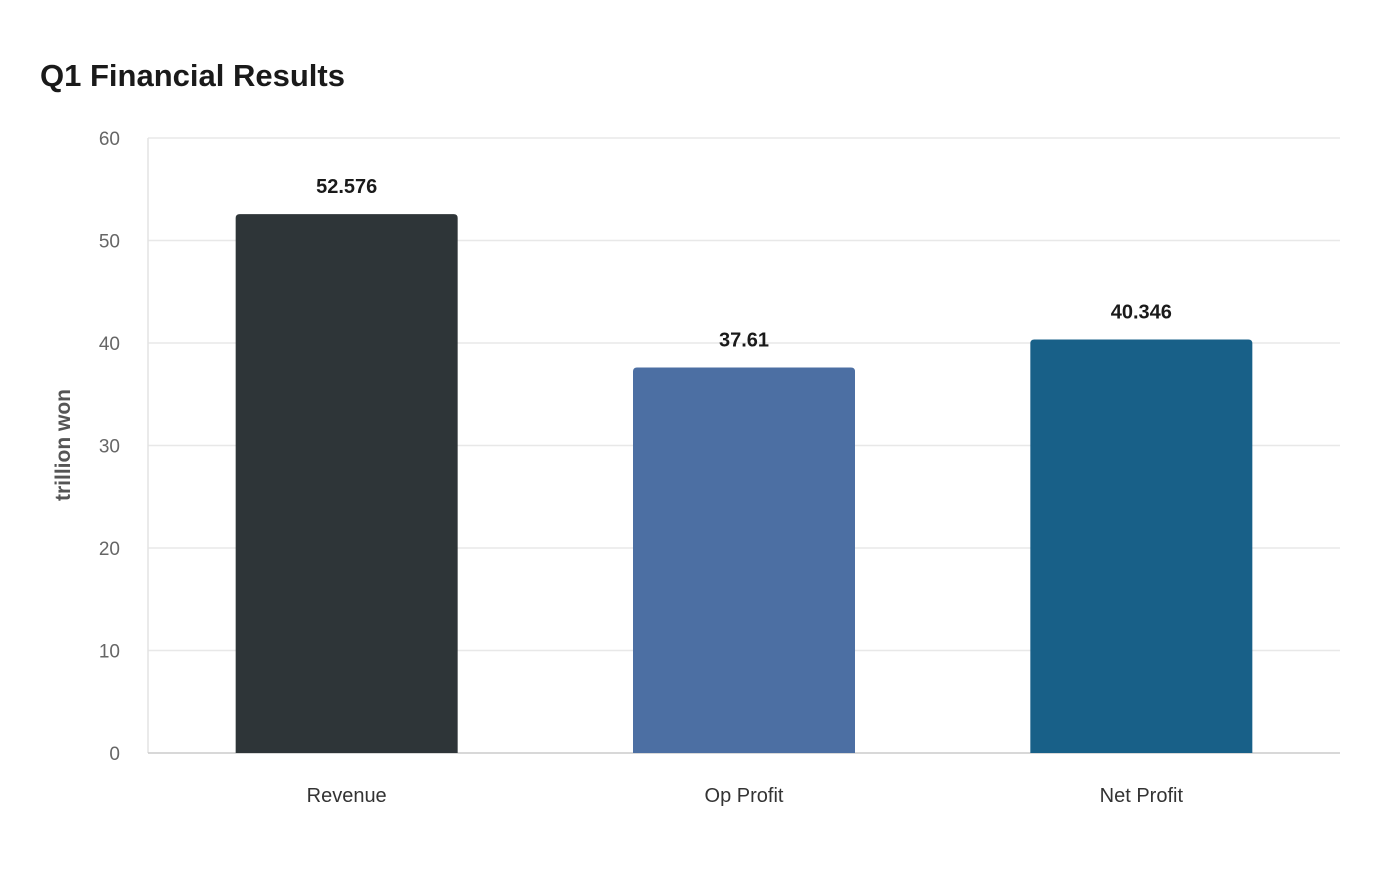 The height and width of the screenshot is (880, 1400). Describe the element at coordinates (63, 445) in the screenshot. I see `y-axis-title: trillion won` at that location.